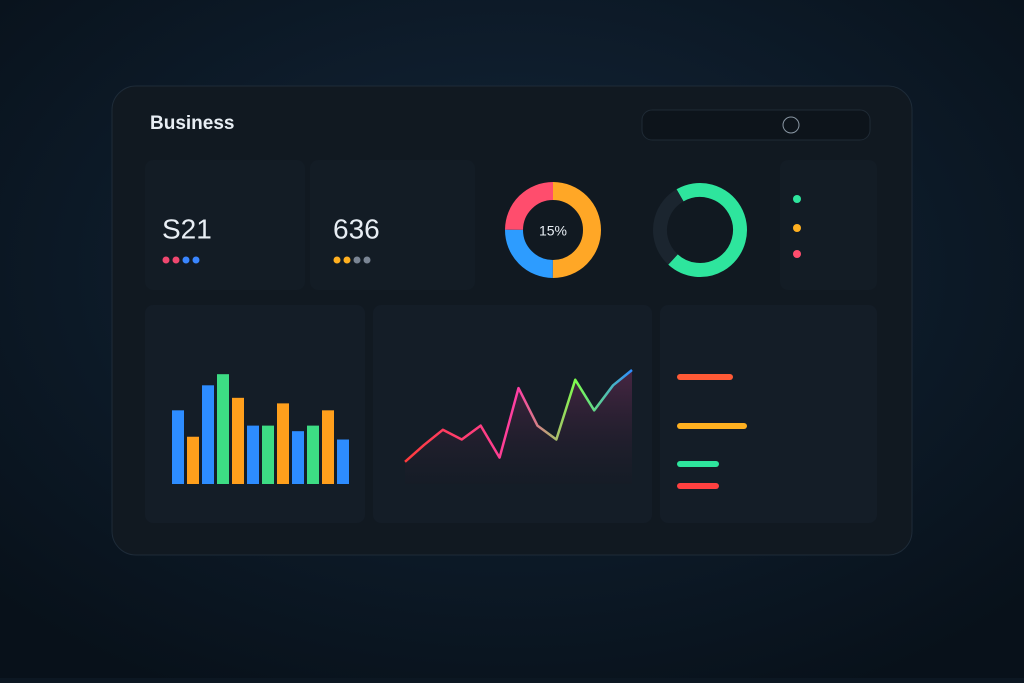 This screenshot has width=1024, height=683. Describe the element at coordinates (518, 416) in the screenshot. I see `line` at that location.